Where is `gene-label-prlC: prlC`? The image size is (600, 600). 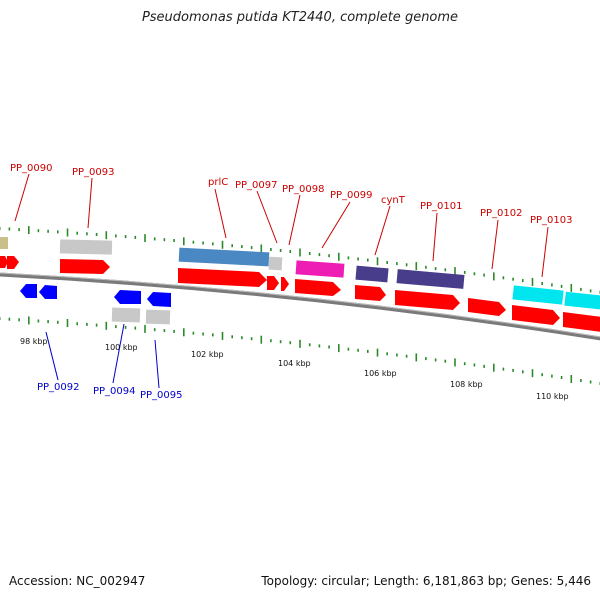 gene-label-prlC: prlC is located at coordinates (218, 182).